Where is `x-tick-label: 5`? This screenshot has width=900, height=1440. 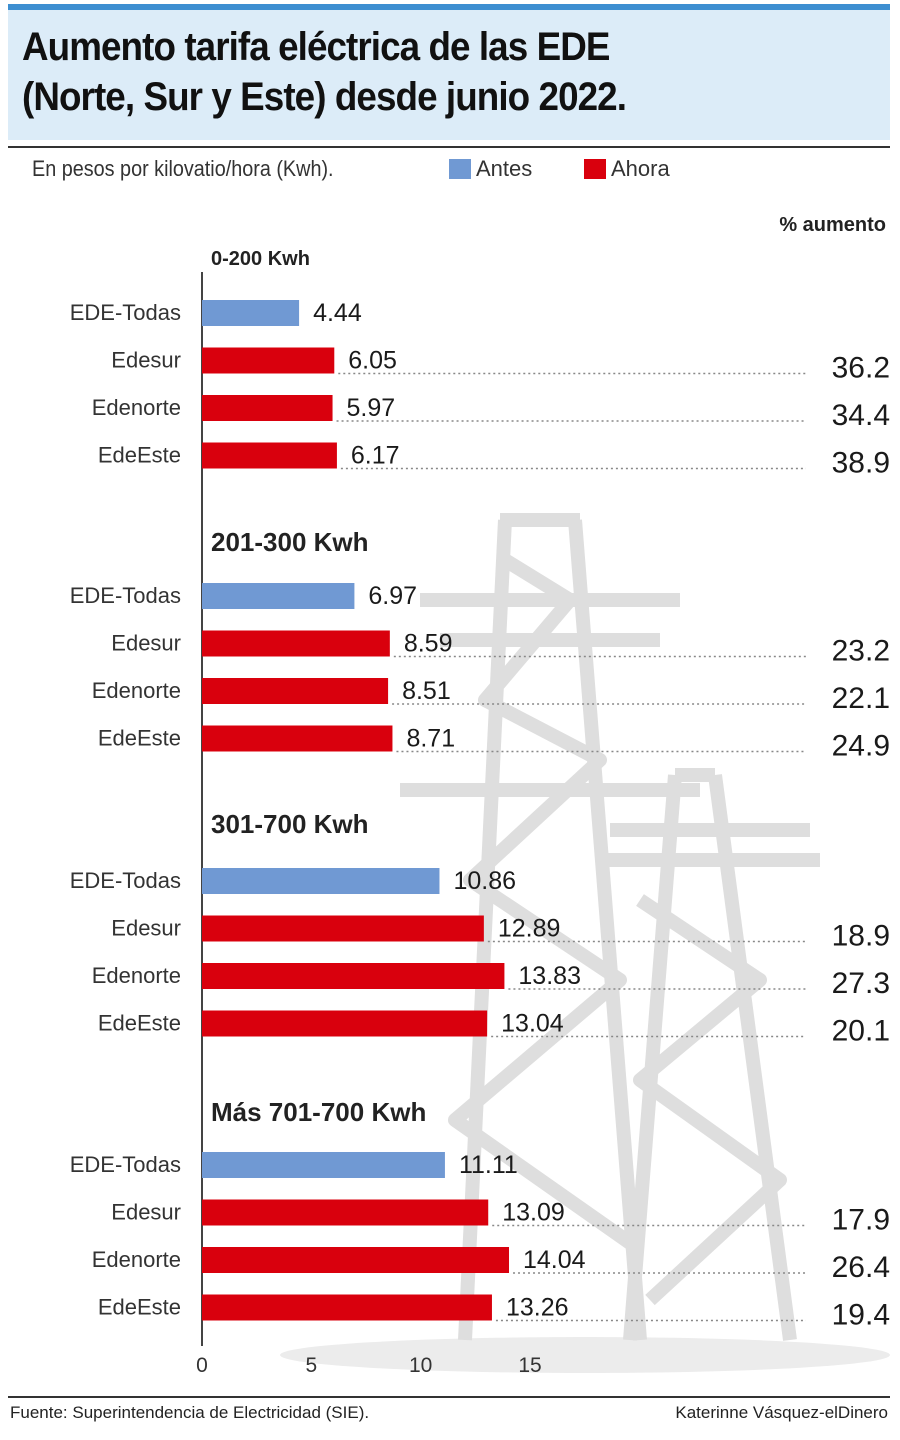
x-tick-label: 5 is located at coordinates (311, 1365).